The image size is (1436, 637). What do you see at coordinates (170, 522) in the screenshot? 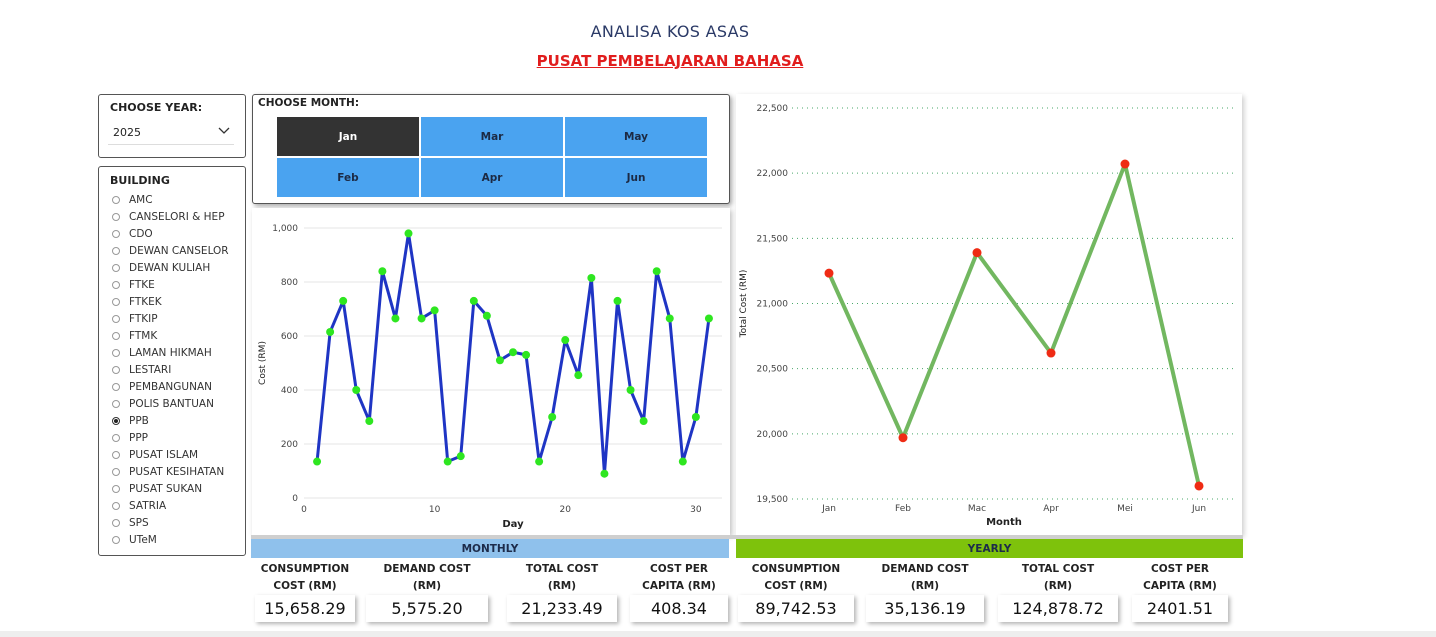
I see `building-option: SPS` at bounding box center [170, 522].